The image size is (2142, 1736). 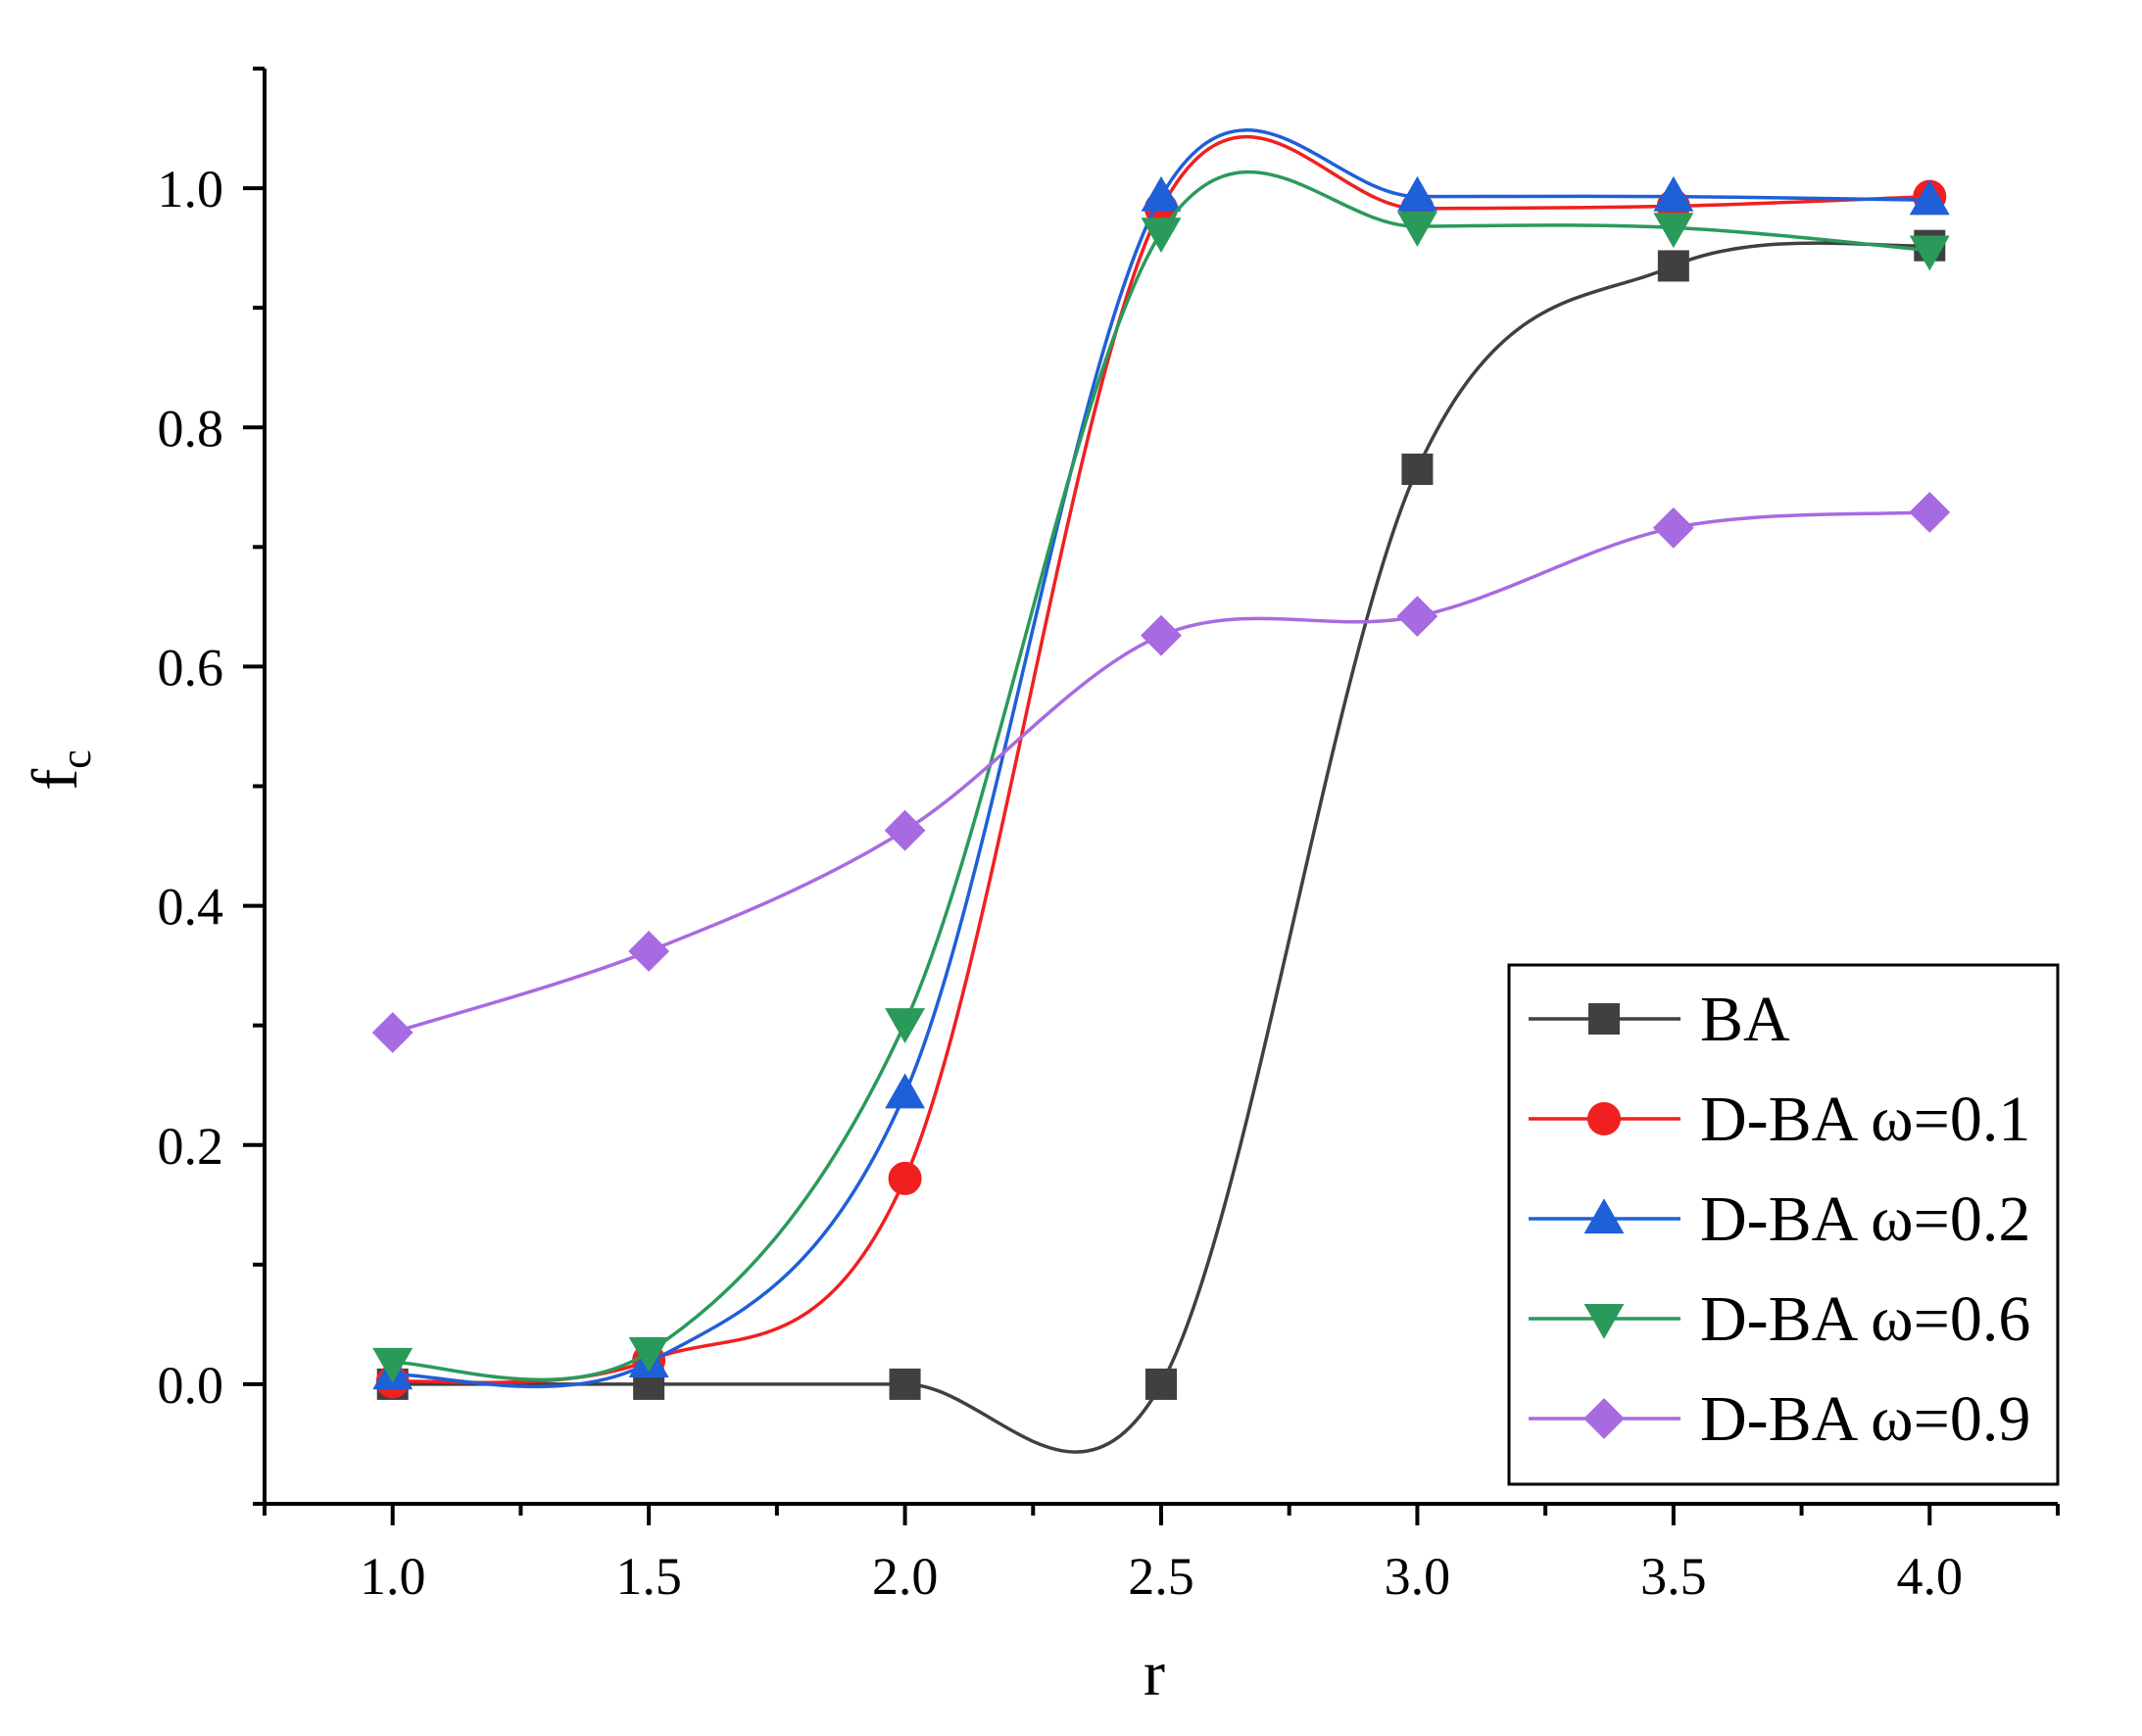 What do you see at coordinates (191, 428) in the screenshot?
I see `y-tick-label: 0.8` at bounding box center [191, 428].